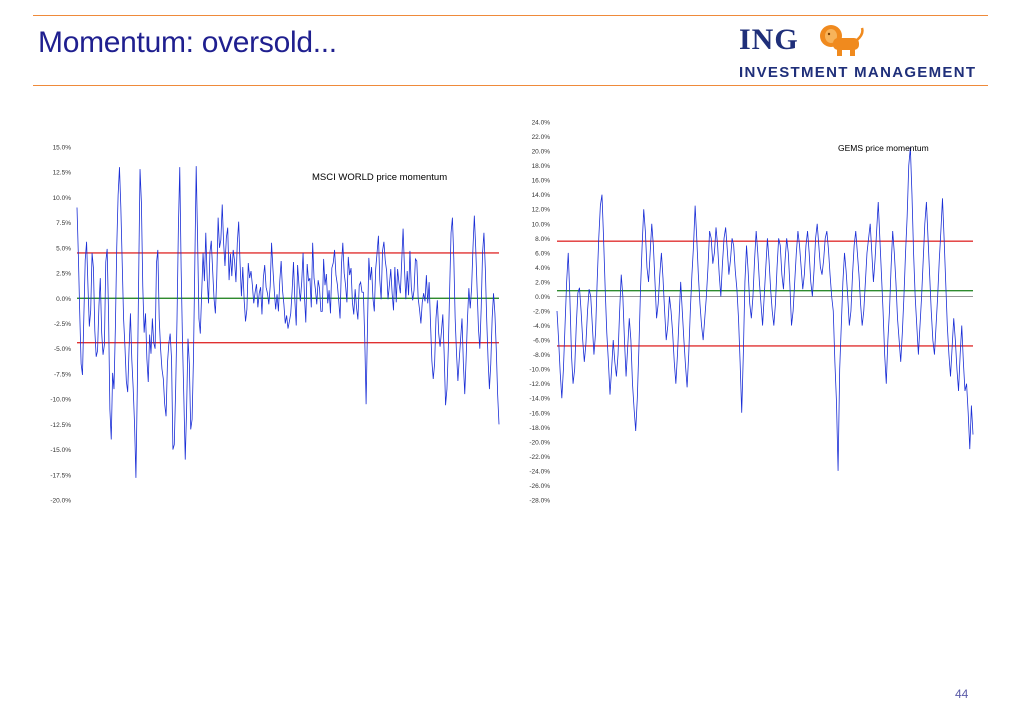 Image resolution: width=1023 pixels, height=708 pixels. What do you see at coordinates (541, 312) in the screenshot?
I see `gems-y-tick-label: -2.0%` at bounding box center [541, 312].